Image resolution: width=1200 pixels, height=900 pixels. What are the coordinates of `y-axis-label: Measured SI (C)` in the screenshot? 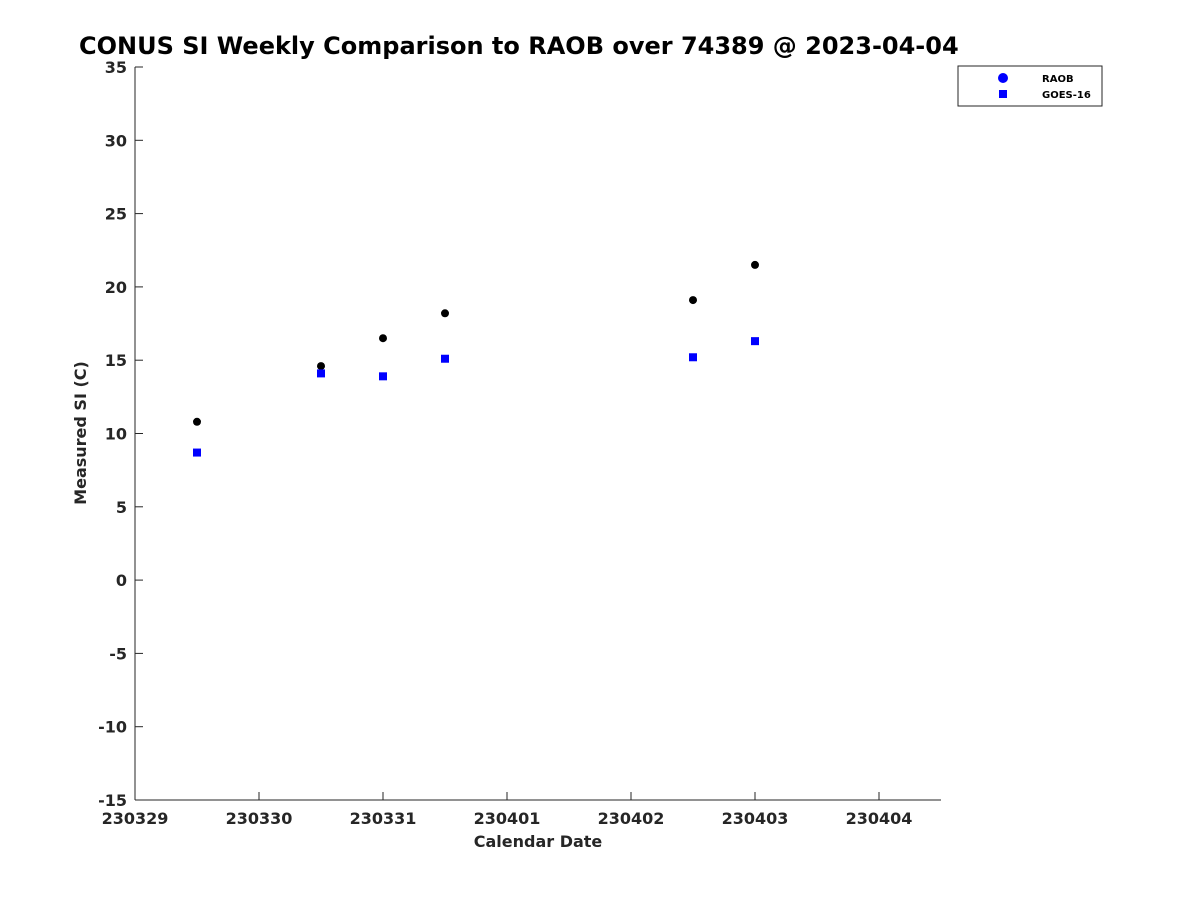 It's located at (80, 433).